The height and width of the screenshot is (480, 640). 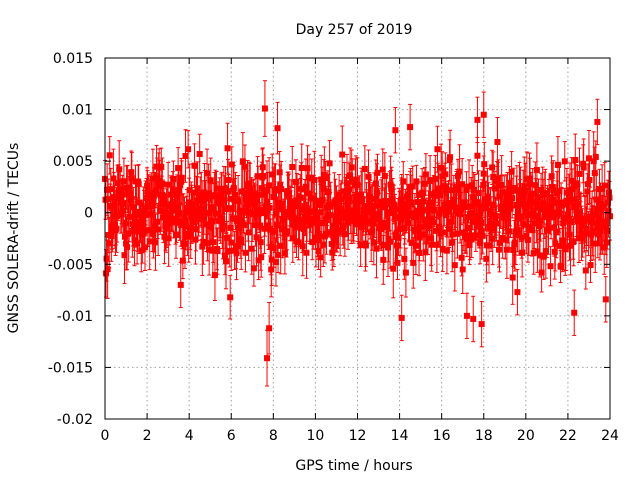 I want to click on x-tick-label: 0, so click(x=105, y=436).